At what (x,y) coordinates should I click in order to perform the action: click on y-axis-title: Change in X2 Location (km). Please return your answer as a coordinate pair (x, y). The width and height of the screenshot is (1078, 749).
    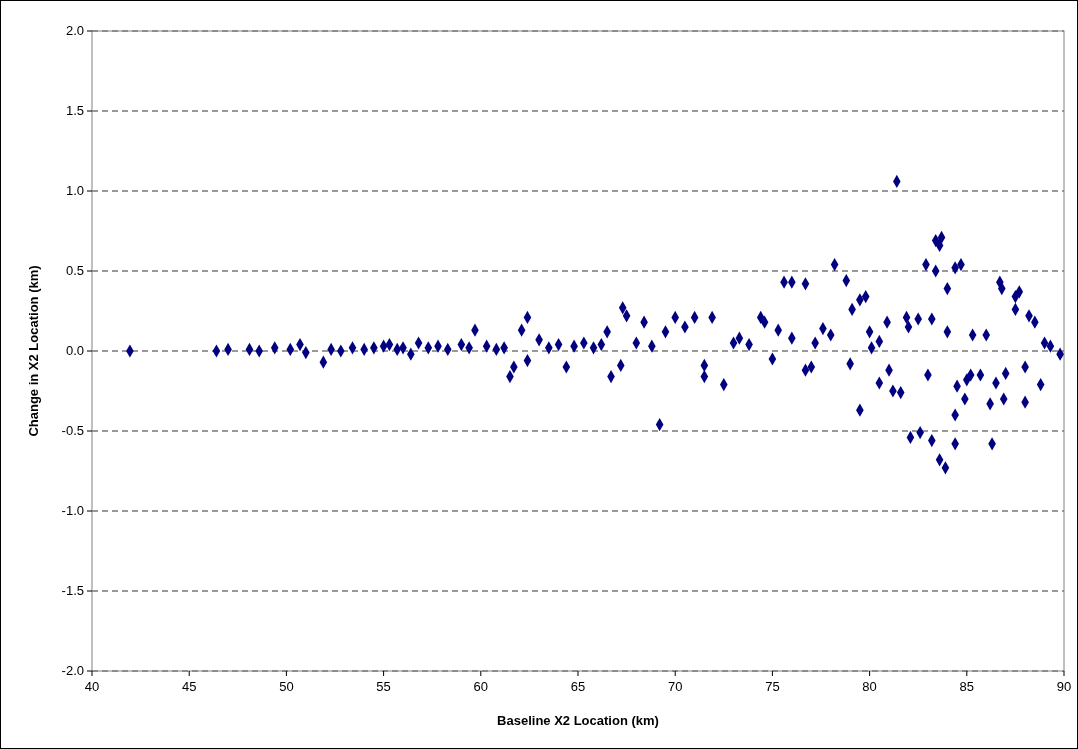
    Looking at the image, I should click on (33, 351).